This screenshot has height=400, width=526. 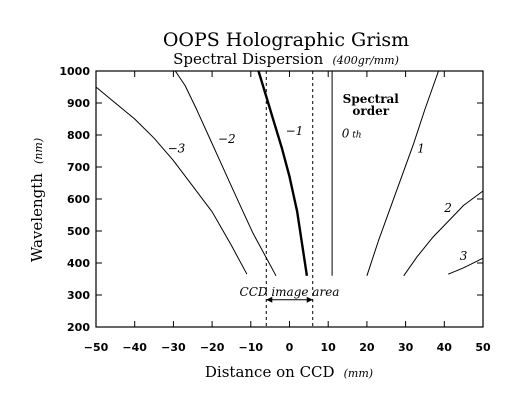 What do you see at coordinates (358, 373) in the screenshot?
I see `x-axis-title-unit: (mm)` at bounding box center [358, 373].